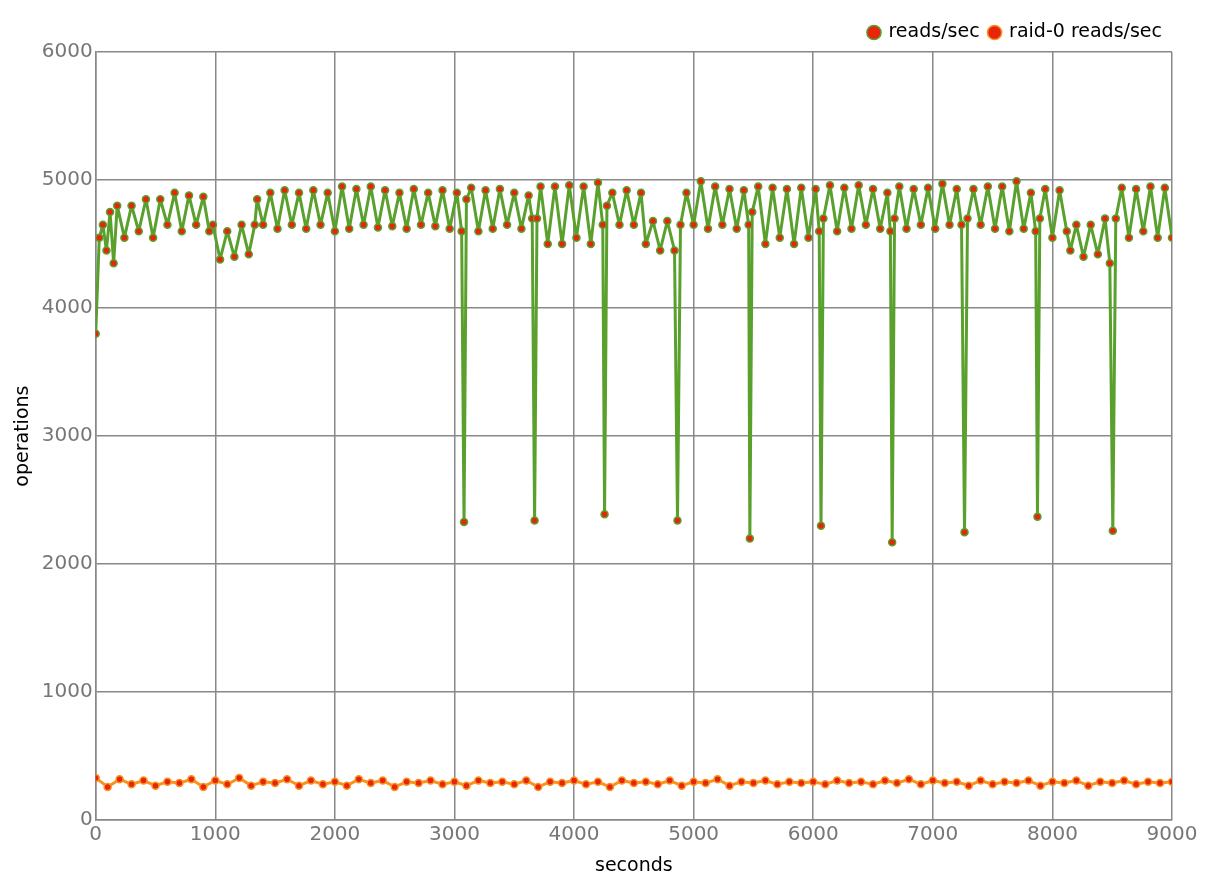 The image size is (1210, 889). I want to click on y-tick-label: 2000, so click(67, 562).